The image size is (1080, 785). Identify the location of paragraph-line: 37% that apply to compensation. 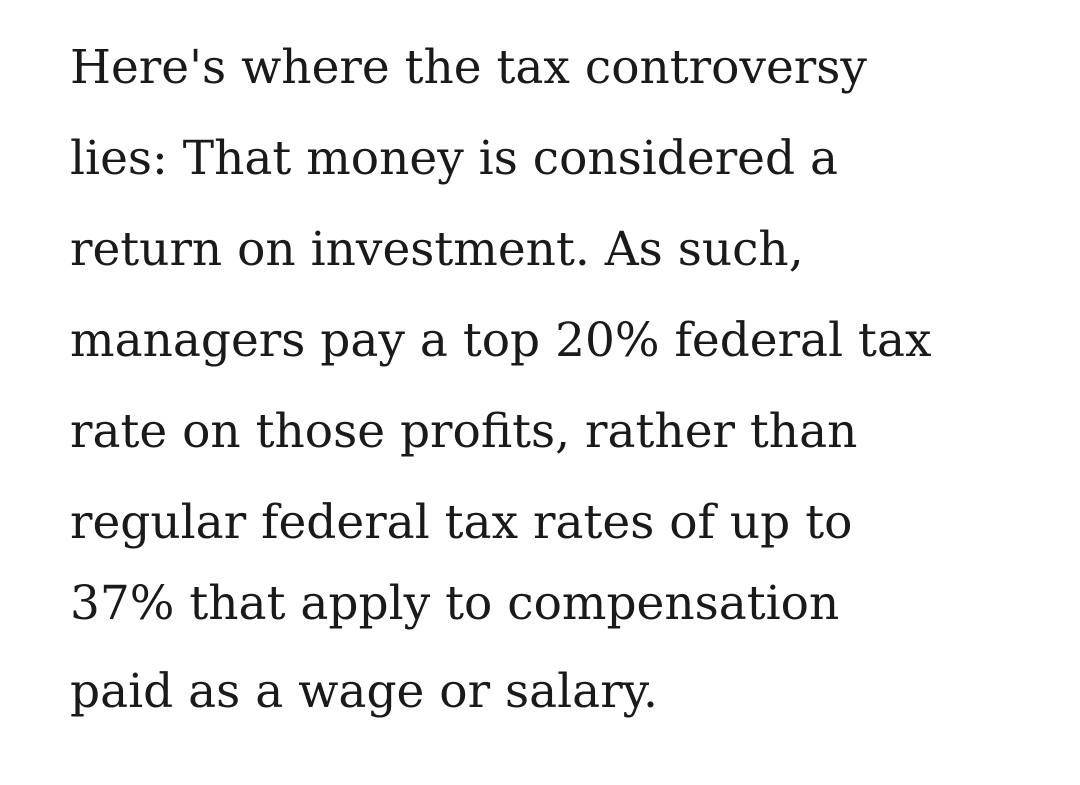
(455, 603).